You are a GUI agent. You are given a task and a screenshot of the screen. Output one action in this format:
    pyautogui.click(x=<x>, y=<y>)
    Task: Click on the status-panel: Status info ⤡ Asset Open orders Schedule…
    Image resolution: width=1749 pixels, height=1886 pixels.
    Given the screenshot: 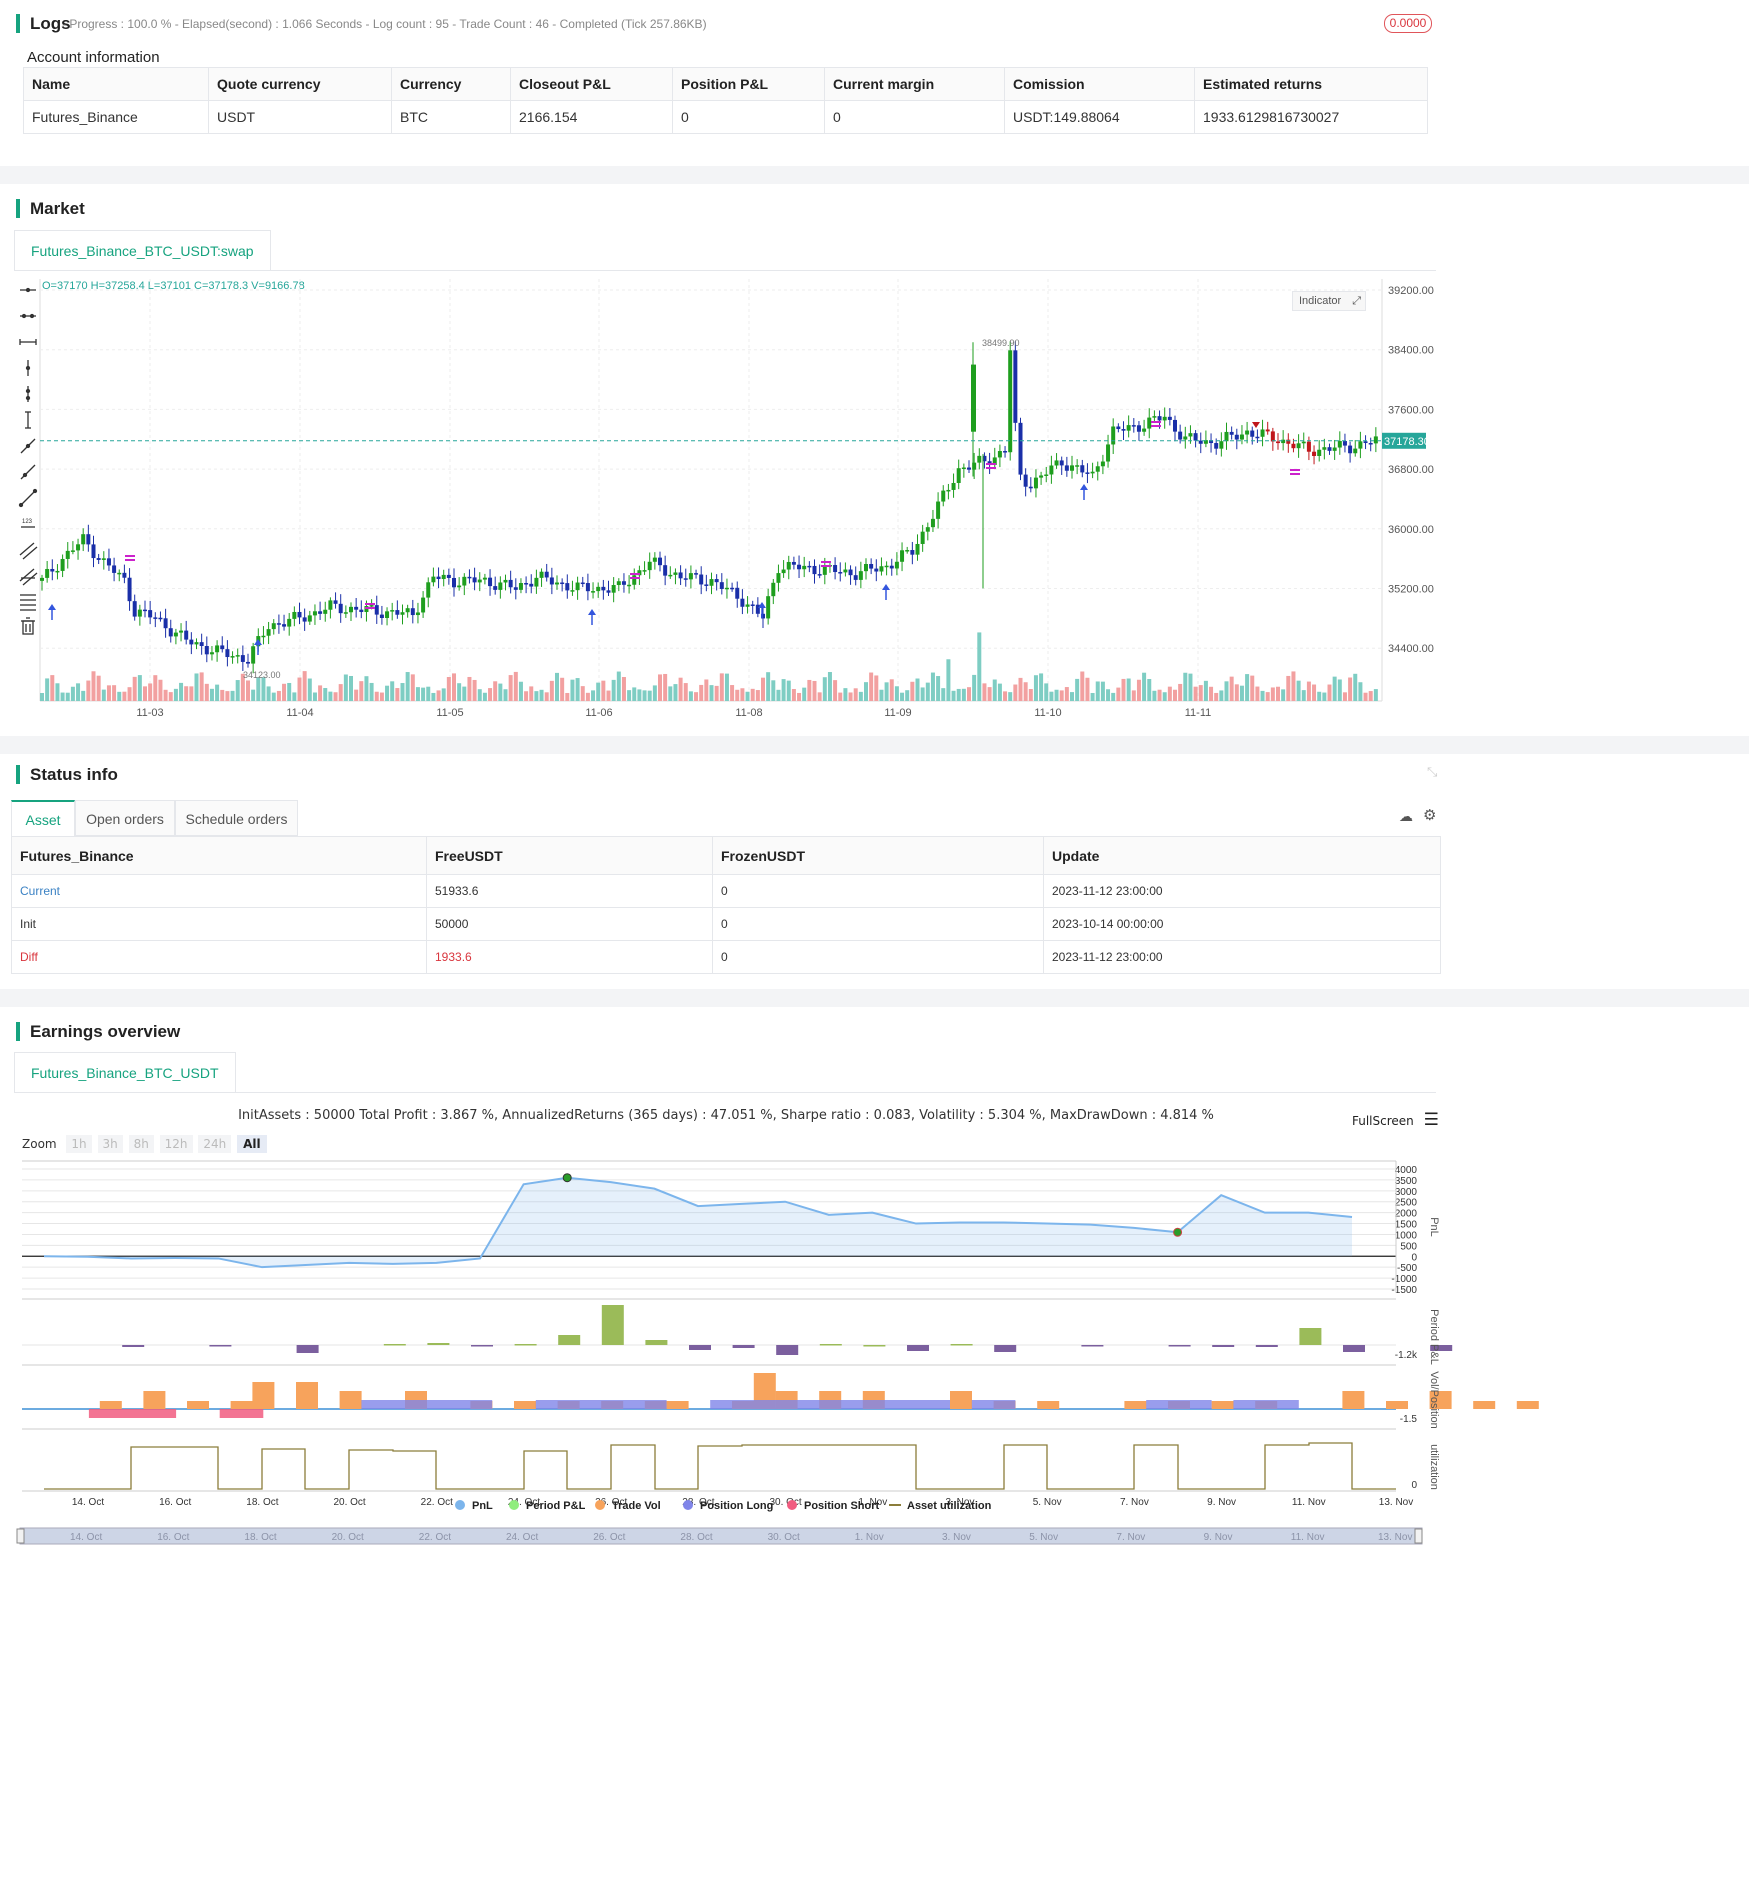 What is the action you would take?
    pyautogui.click(x=874, y=871)
    